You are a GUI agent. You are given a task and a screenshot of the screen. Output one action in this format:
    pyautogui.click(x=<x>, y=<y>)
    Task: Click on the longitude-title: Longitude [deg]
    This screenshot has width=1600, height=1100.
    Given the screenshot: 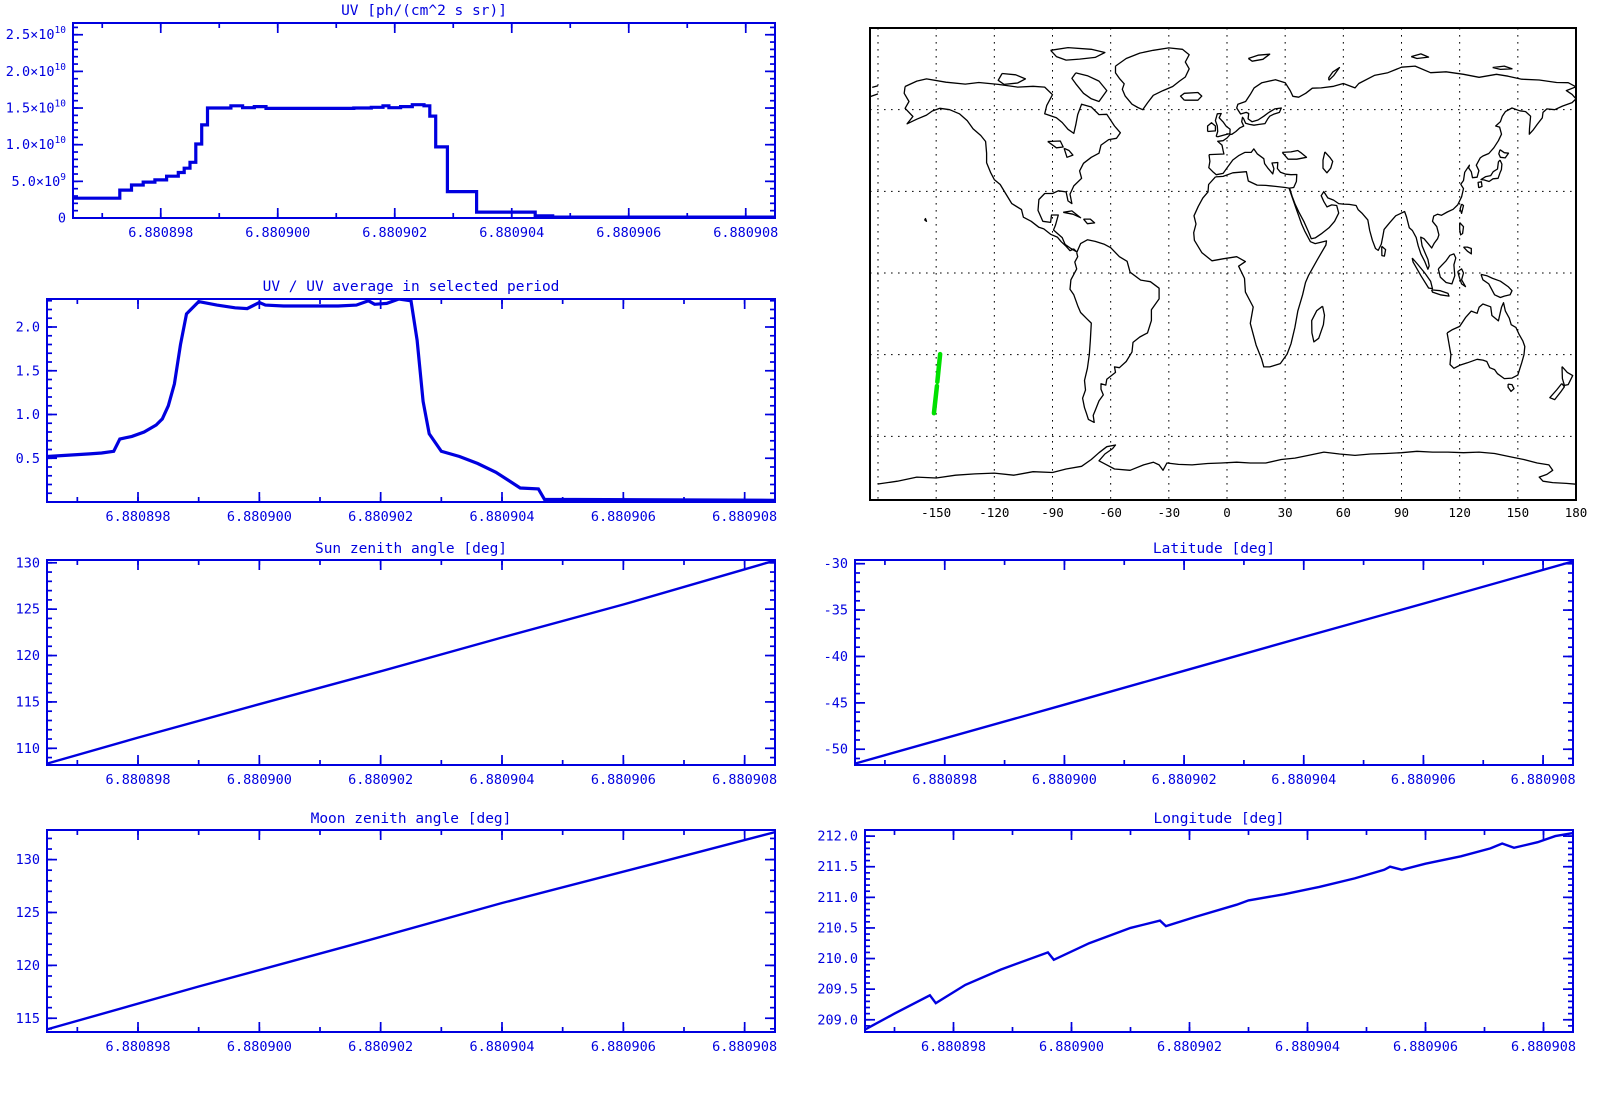 What is the action you would take?
    pyautogui.click(x=1219, y=819)
    